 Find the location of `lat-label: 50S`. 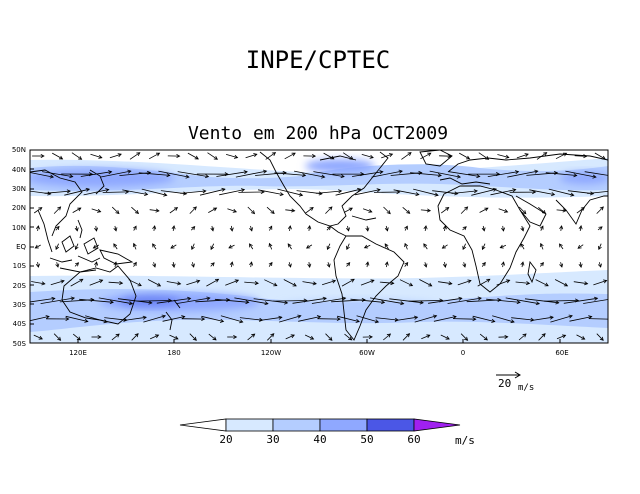

lat-label: 50S is located at coordinates (20, 344).